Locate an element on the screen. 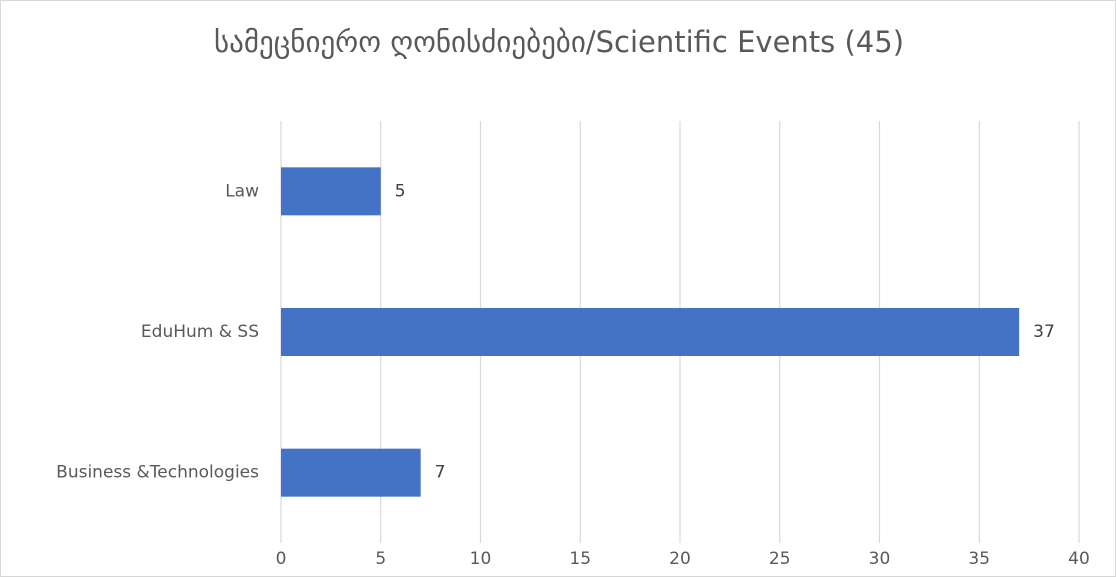  x-tick-label-25: 25 is located at coordinates (780, 559).